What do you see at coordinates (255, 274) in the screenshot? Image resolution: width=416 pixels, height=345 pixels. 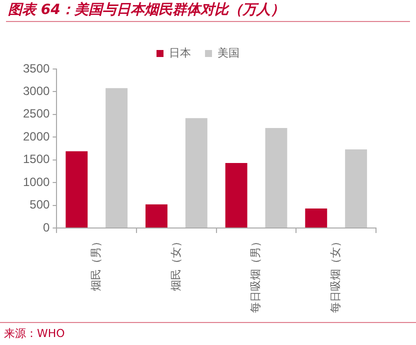 I see `x-tick-label: 每日吸烟（男）` at bounding box center [255, 274].